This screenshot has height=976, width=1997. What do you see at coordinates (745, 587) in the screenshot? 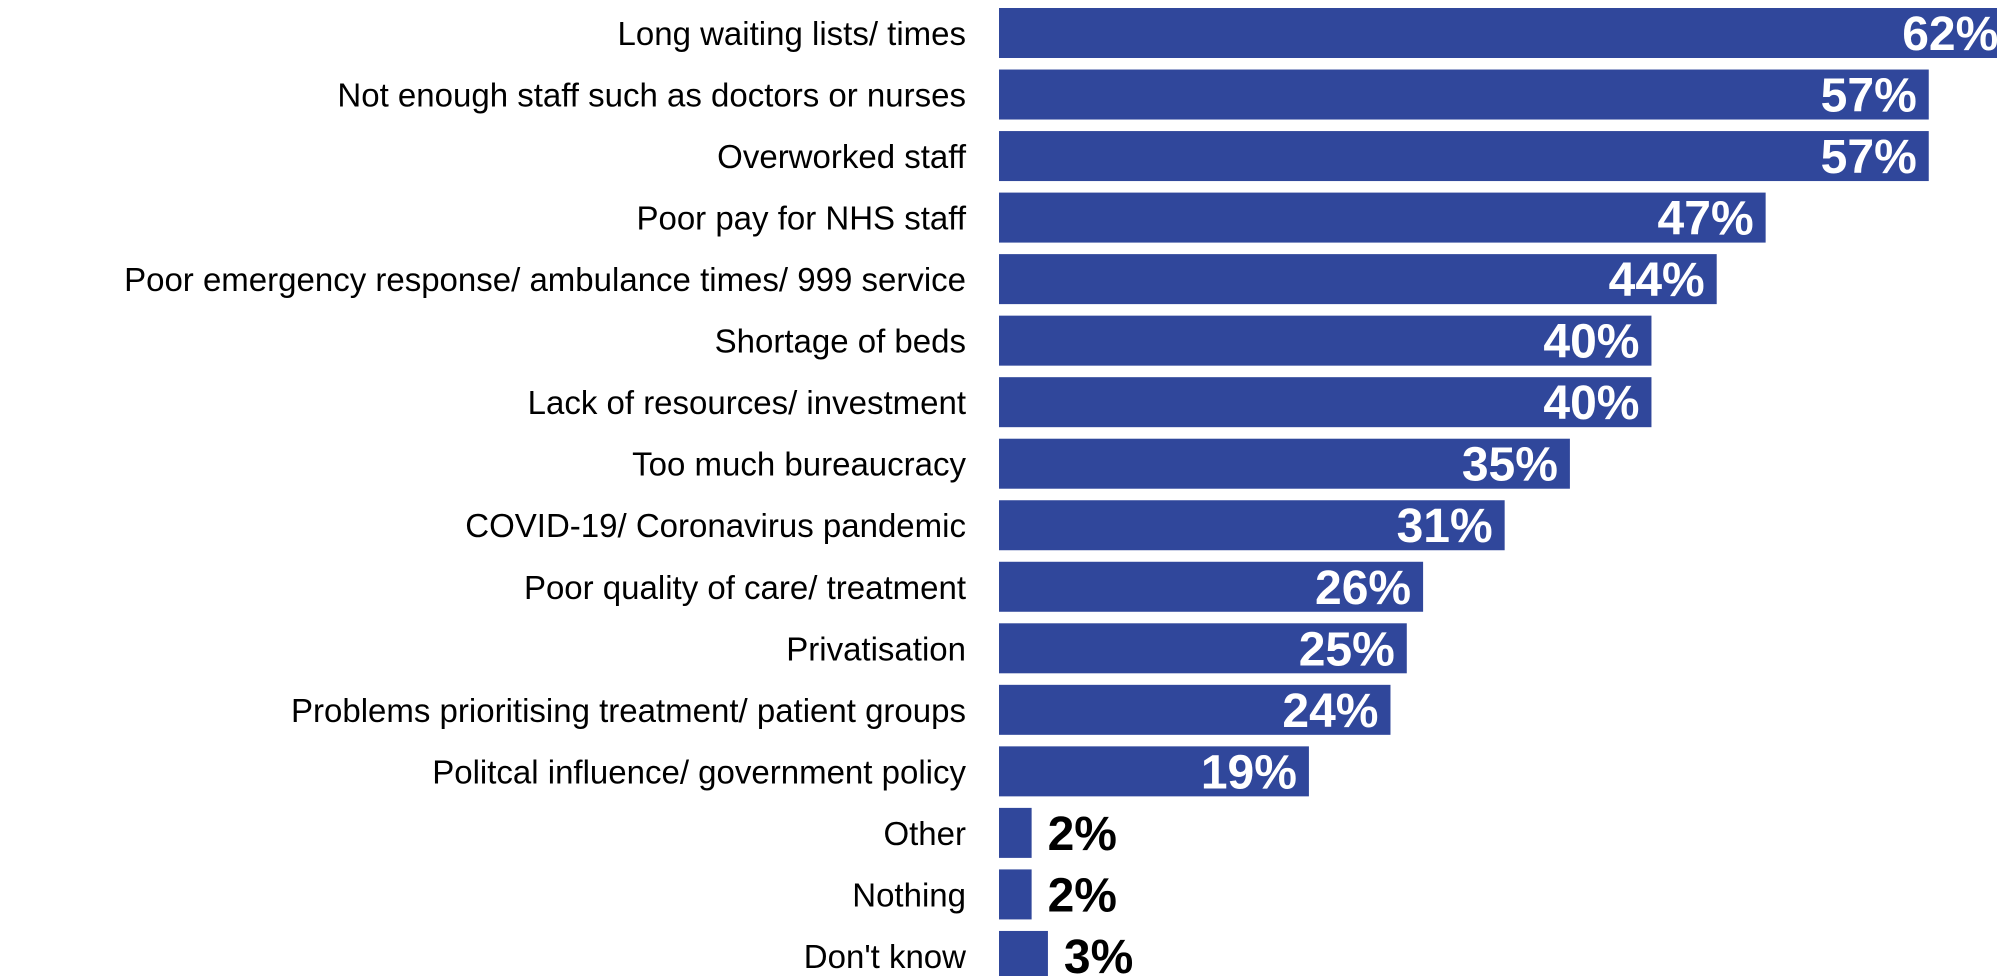
I see `category-label: Poor quality of care/ treatment` at bounding box center [745, 587].